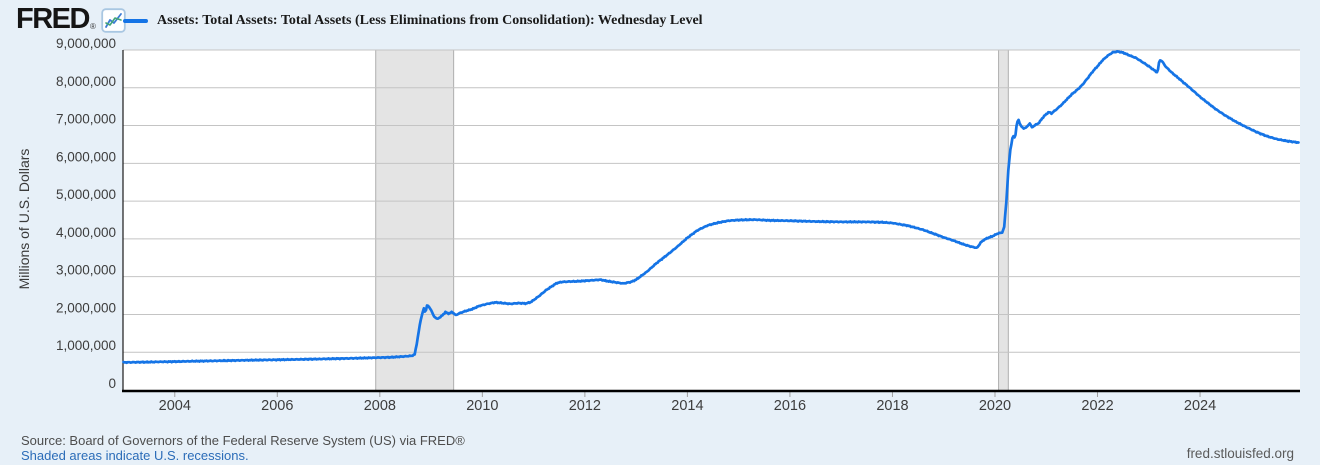  I want to click on x-tick-label: 2006, so click(277, 406).